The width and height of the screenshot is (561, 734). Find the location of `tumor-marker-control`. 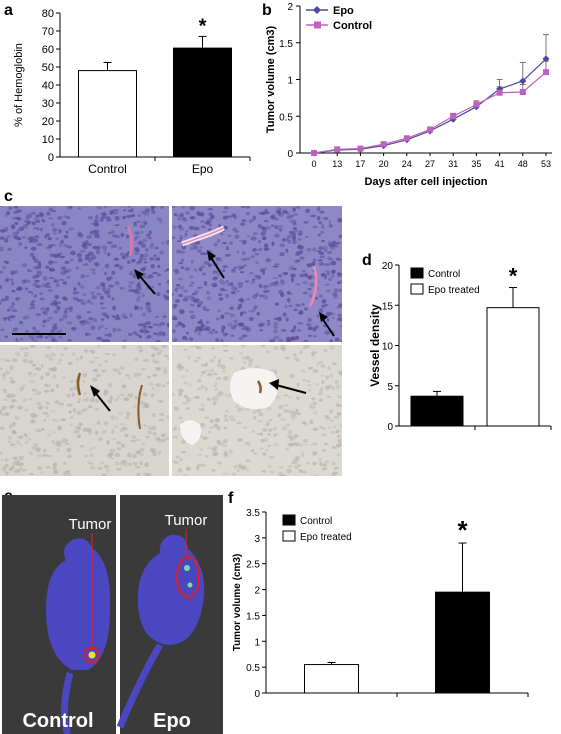

tumor-marker-control is located at coordinates (92, 655).